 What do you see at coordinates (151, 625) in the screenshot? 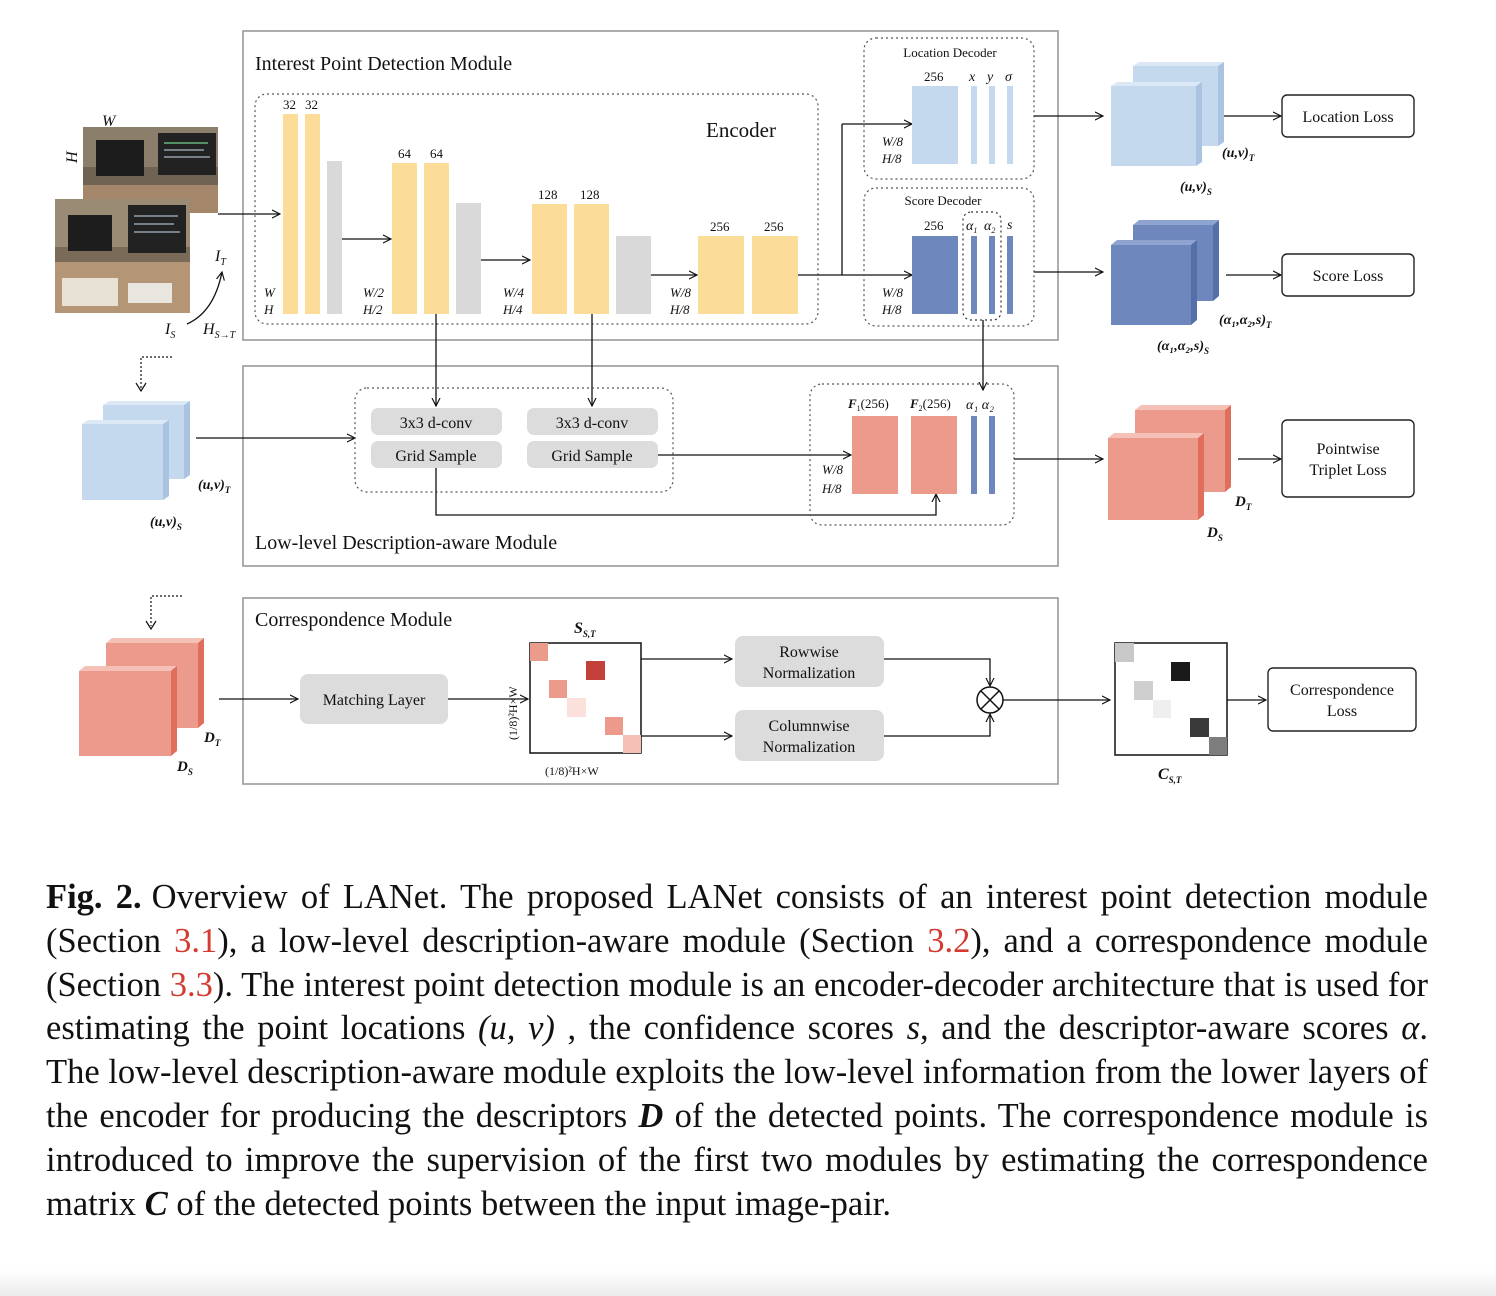
I see `dotted-feed-arrowhead` at bounding box center [151, 625].